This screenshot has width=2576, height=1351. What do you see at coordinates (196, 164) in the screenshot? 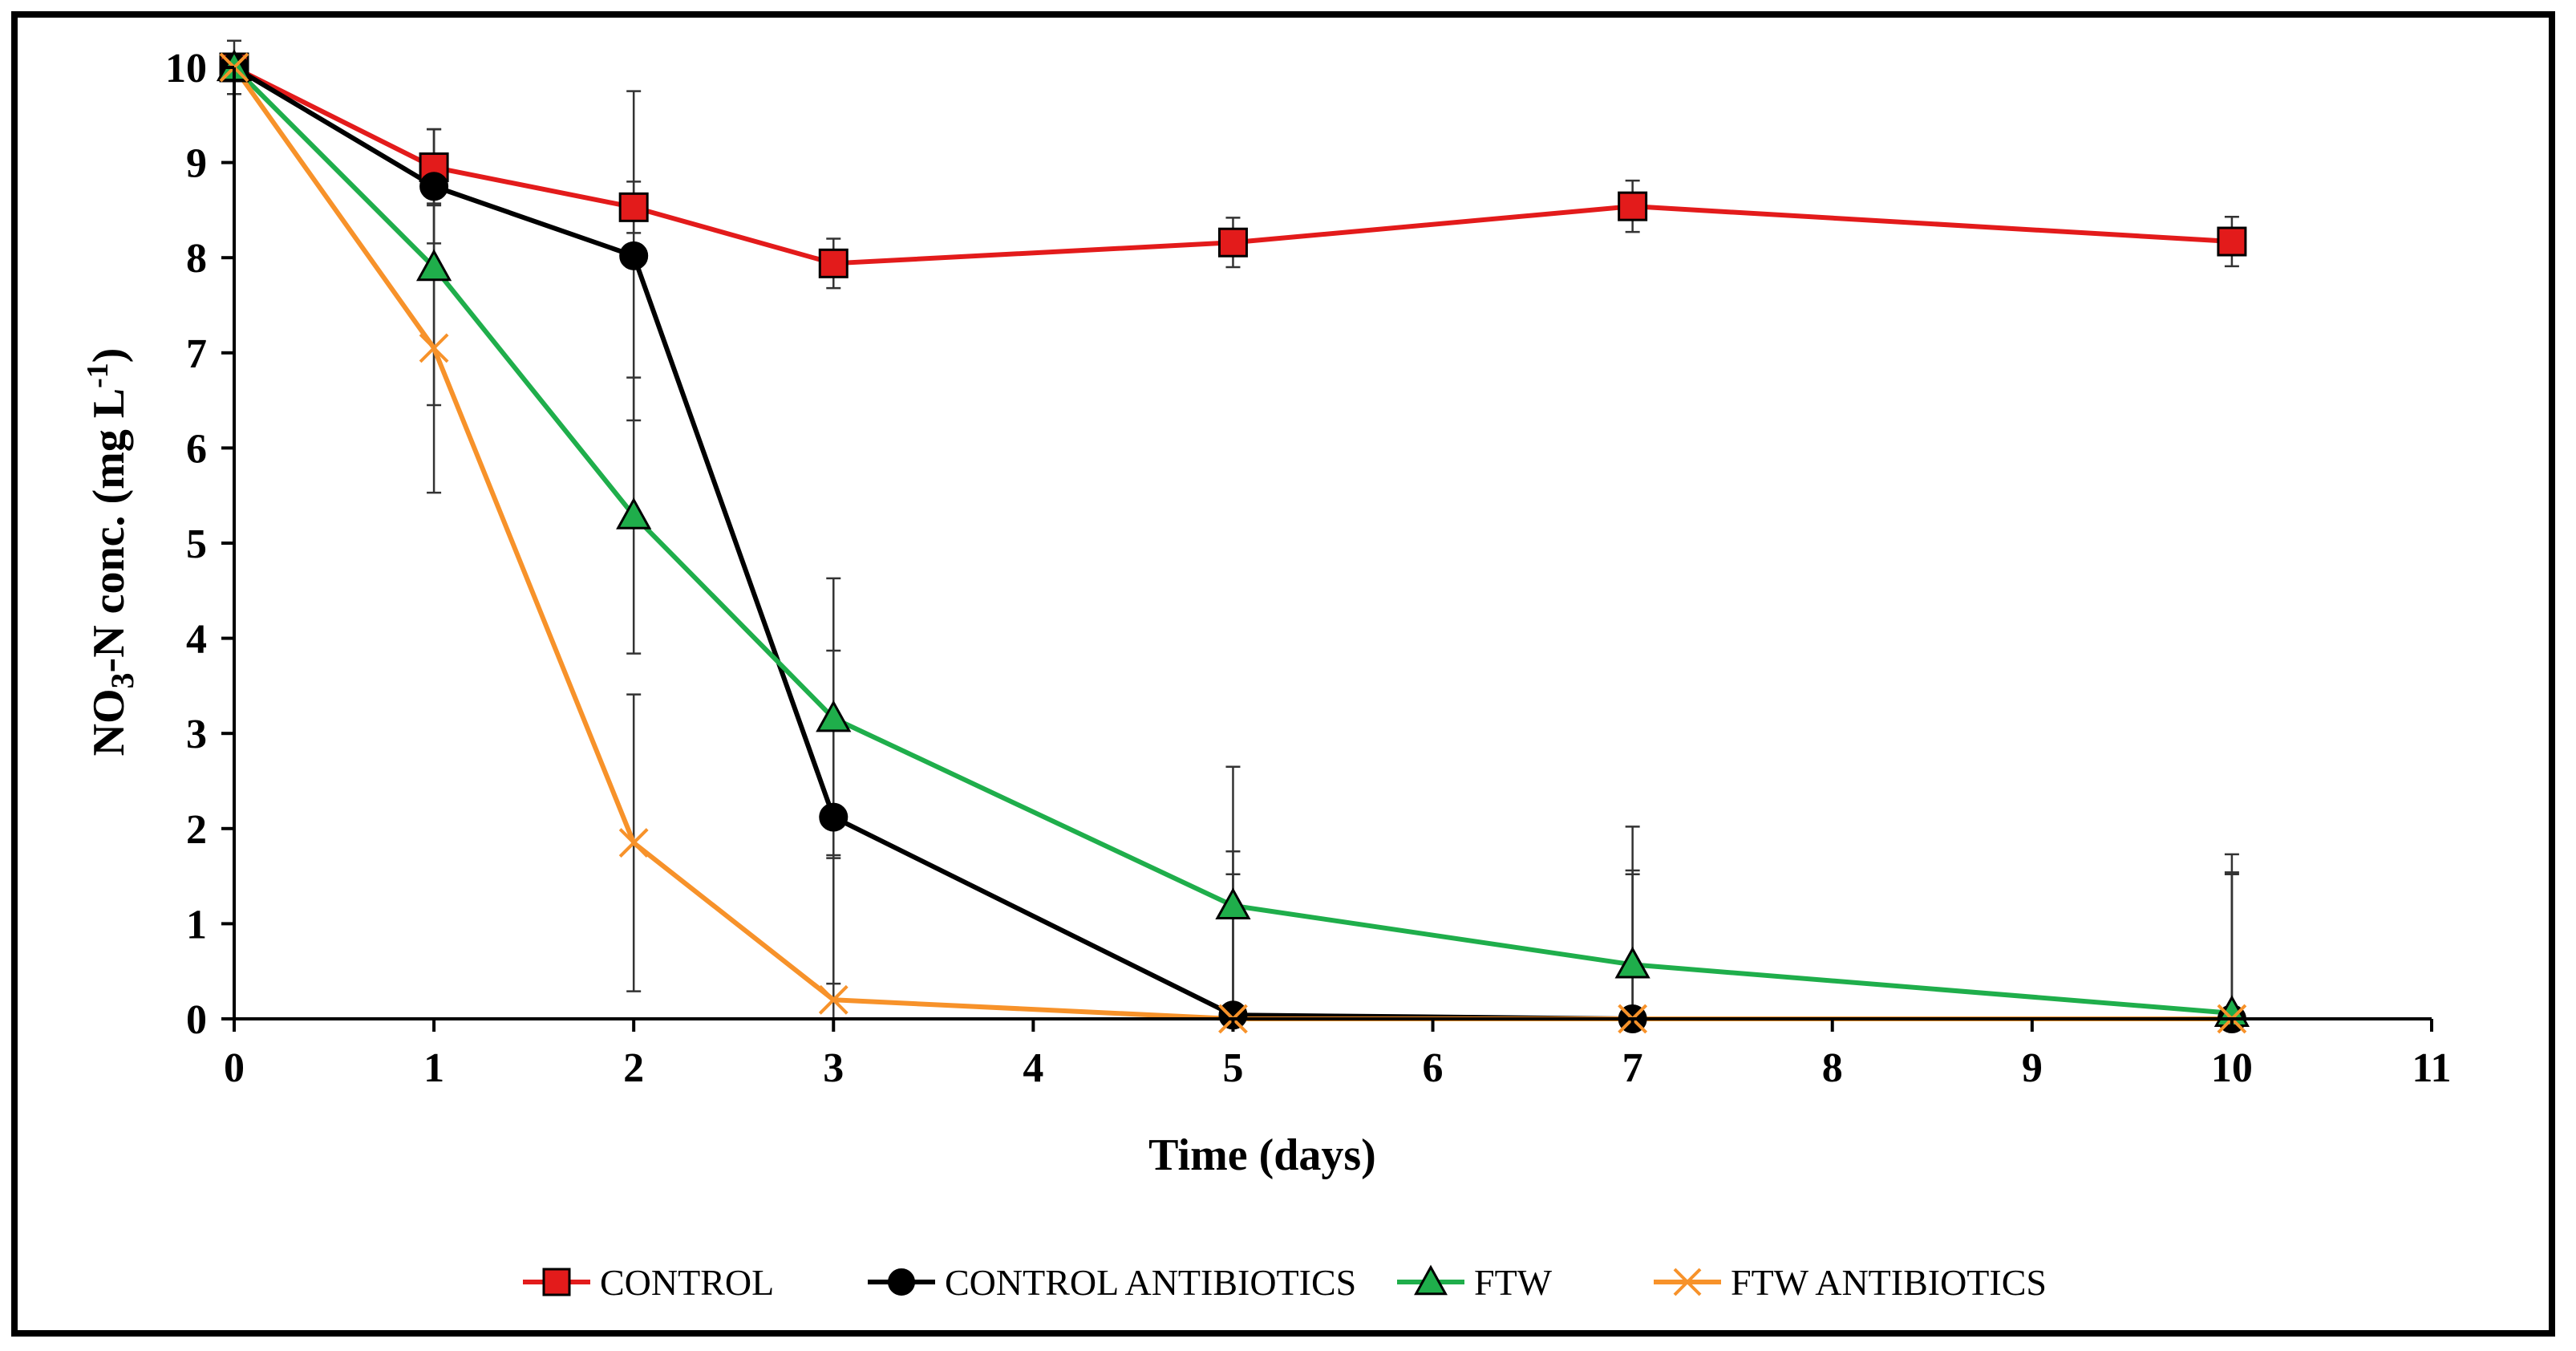
I see `y-tick-label: 9` at bounding box center [196, 164].